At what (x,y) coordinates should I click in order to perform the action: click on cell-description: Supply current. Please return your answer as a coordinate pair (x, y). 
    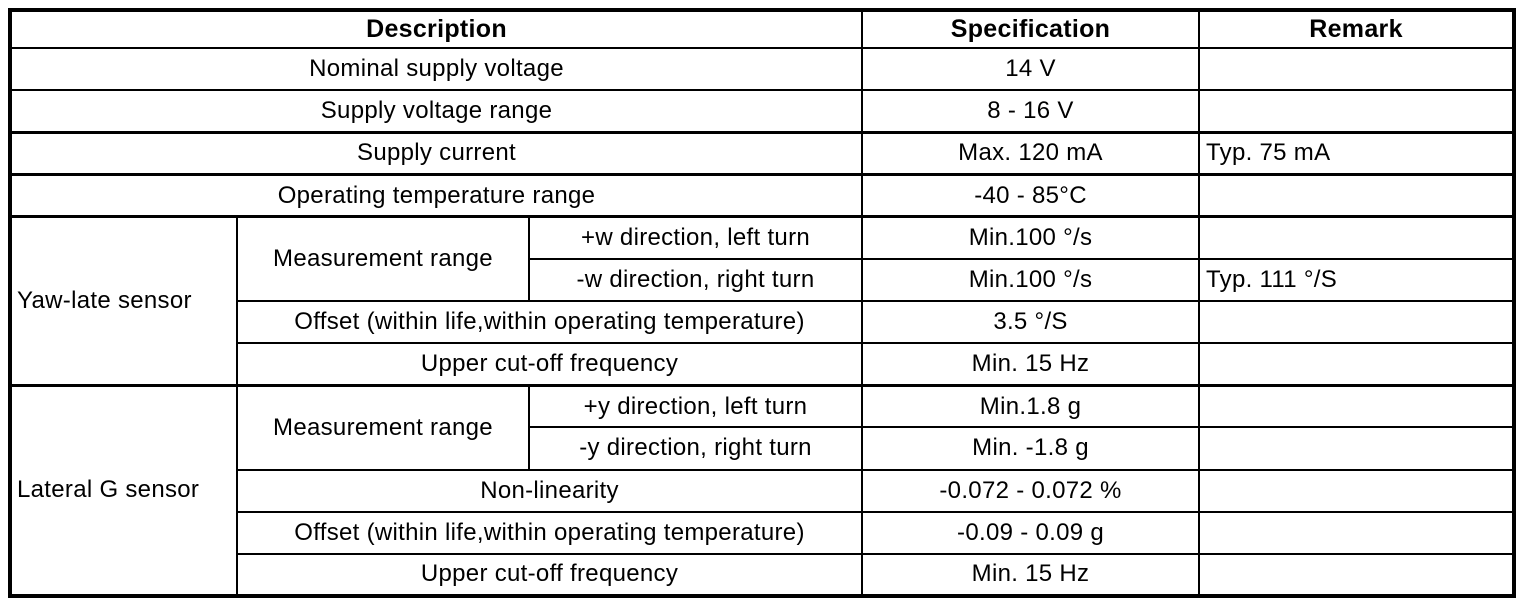
    Looking at the image, I should click on (436, 154).